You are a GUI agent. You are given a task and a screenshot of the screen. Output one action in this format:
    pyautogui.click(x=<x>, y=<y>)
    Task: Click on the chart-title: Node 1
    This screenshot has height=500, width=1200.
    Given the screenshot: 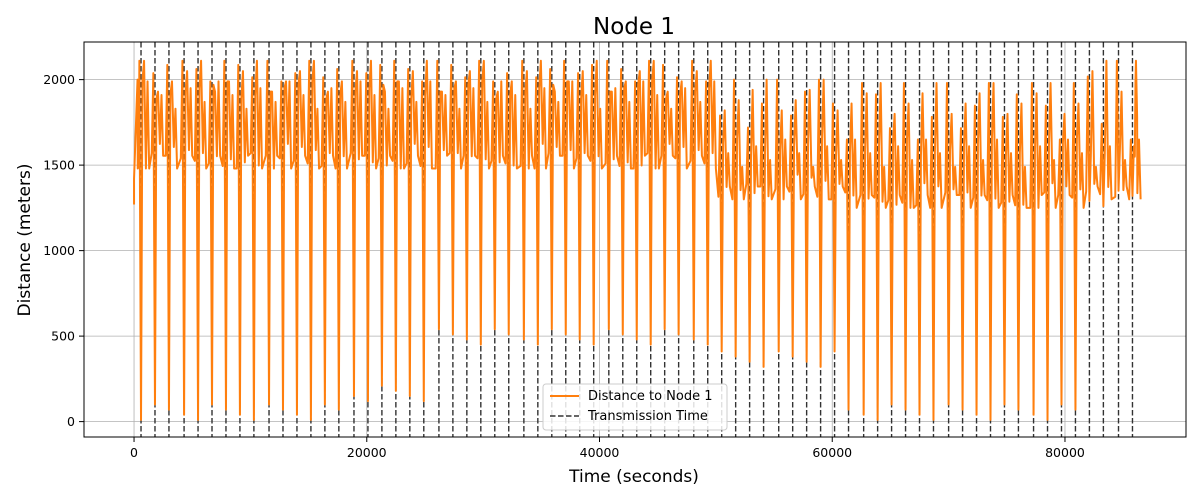 What is the action you would take?
    pyautogui.click(x=634, y=27)
    